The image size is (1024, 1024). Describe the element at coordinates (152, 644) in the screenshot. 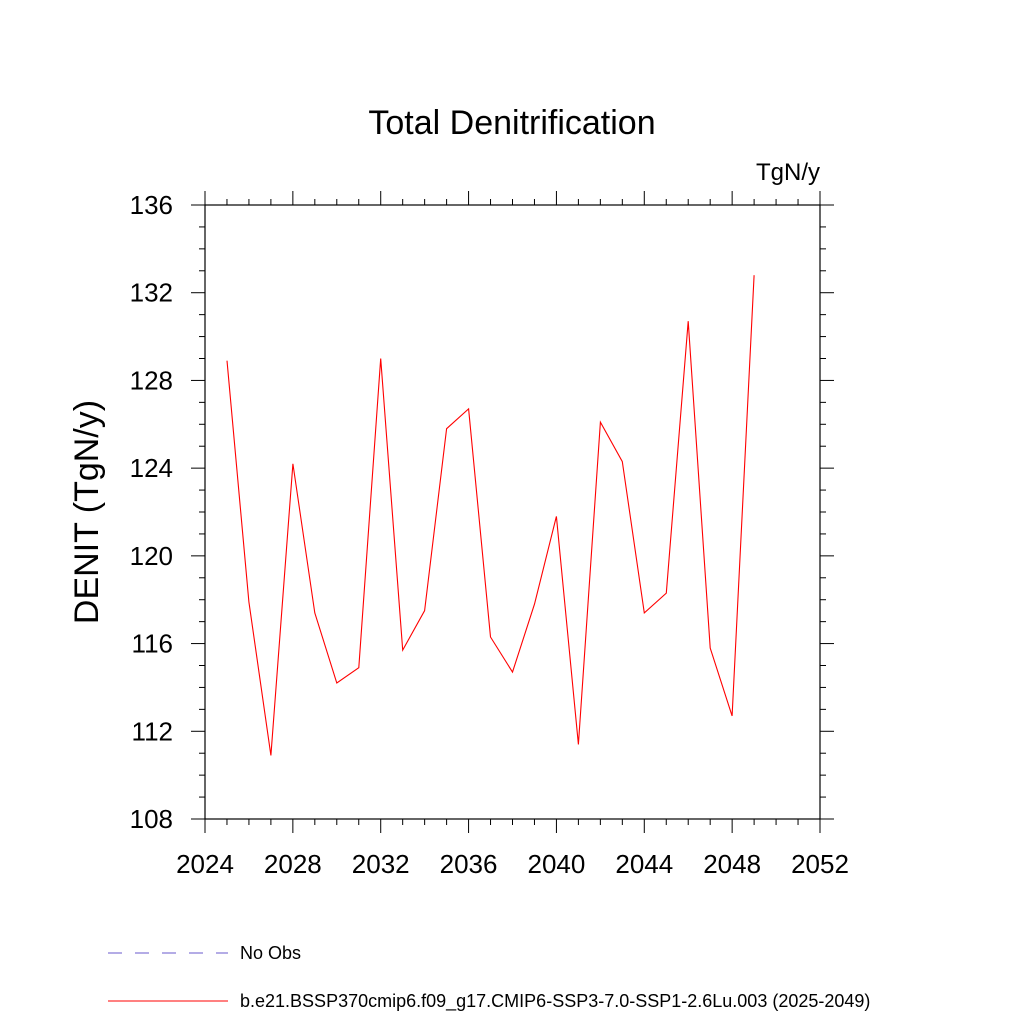

I see `y-tick-label: 116` at that location.